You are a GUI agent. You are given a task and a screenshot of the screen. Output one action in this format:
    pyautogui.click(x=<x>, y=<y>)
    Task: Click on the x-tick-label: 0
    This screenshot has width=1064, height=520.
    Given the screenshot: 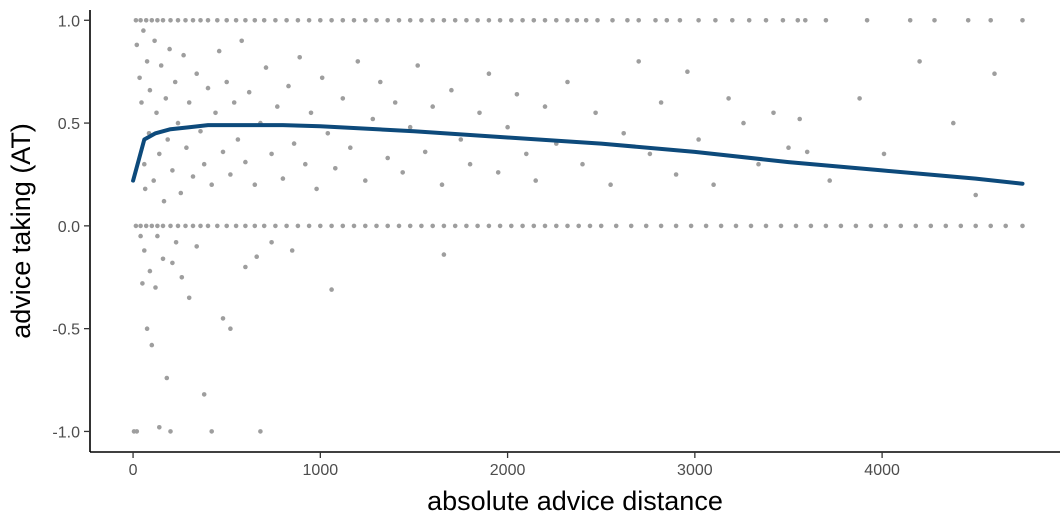 What is the action you would take?
    pyautogui.click(x=133, y=470)
    